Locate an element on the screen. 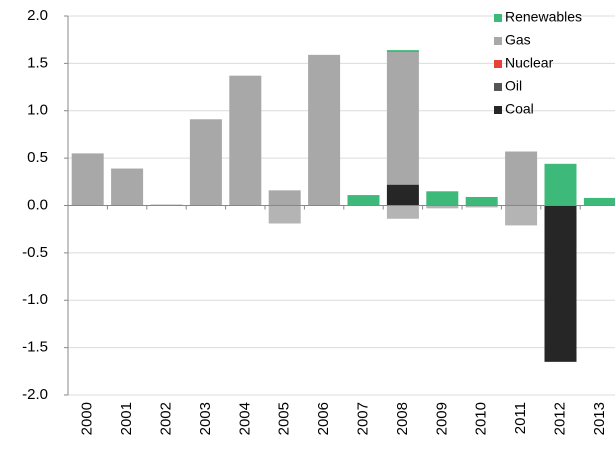  x-tick-label: 2004 is located at coordinates (244, 418).